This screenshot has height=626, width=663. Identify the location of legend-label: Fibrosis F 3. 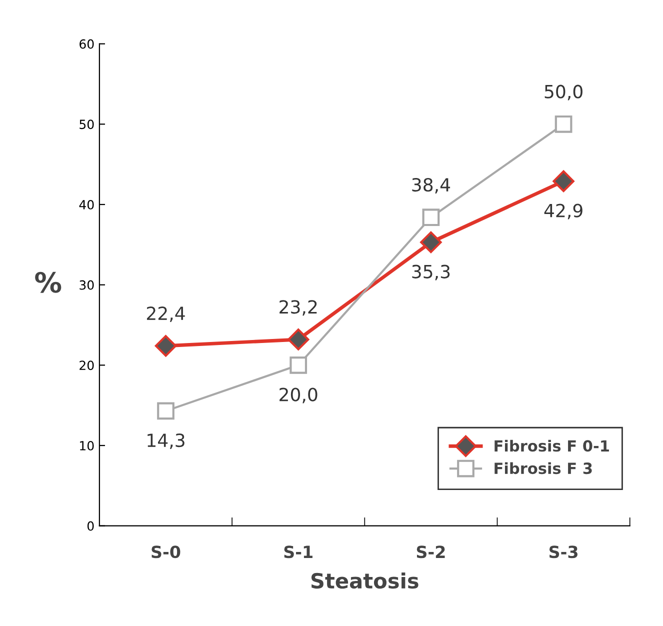
(543, 468).